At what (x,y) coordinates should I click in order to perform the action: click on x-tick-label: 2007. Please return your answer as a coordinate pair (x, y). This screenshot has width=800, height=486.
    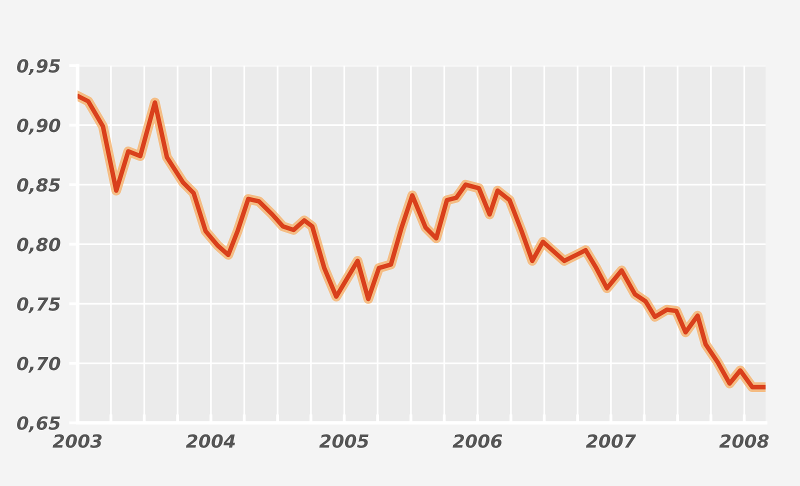
    Looking at the image, I should click on (611, 441).